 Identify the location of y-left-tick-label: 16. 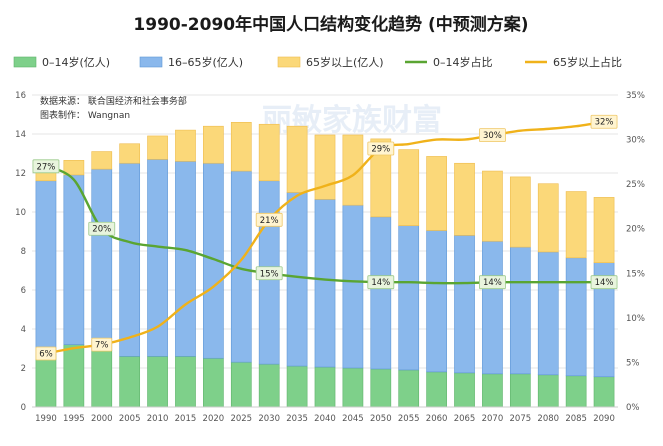
(20, 96).